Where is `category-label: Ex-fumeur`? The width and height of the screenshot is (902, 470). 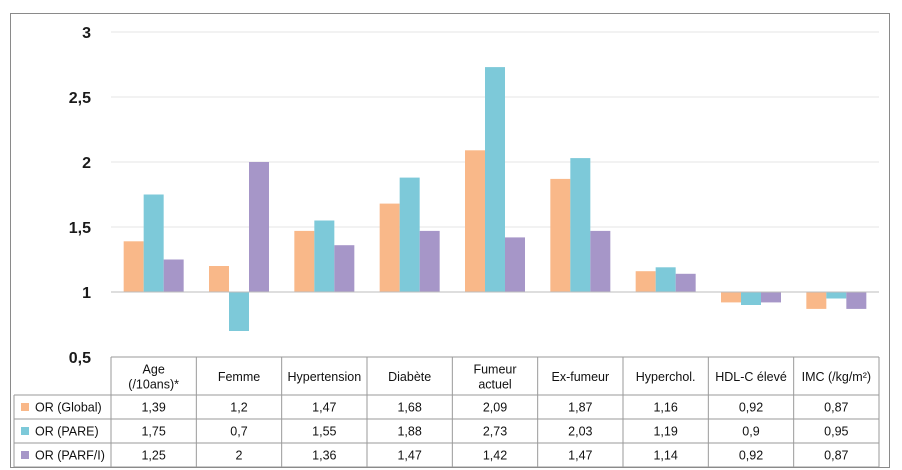
category-label: Ex-fumeur is located at coordinates (581, 377).